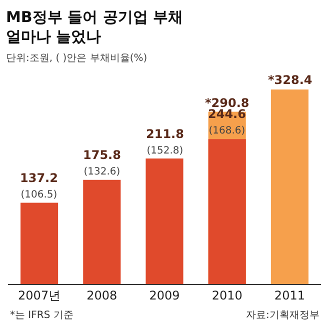  What do you see at coordinates (289, 295) in the screenshot?
I see `x-tick-label: 2011` at bounding box center [289, 295].